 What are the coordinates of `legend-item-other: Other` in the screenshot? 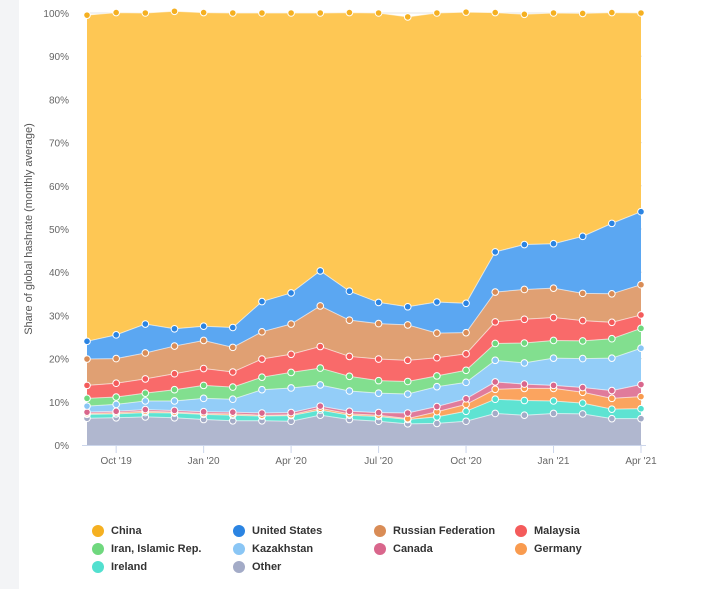 It's located at (303, 566).